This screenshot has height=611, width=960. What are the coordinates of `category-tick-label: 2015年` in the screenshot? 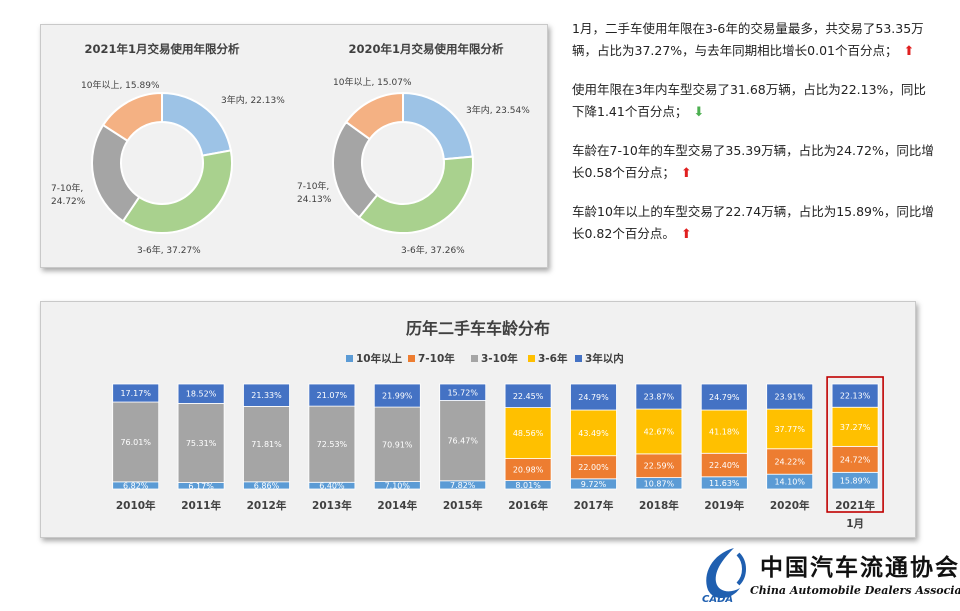 It's located at (463, 505).